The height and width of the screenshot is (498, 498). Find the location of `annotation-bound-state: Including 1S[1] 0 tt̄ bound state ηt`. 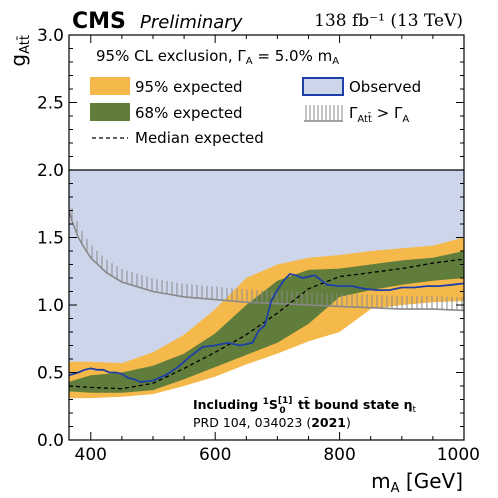

annotation-bound-state: Including 1S[1] 0 tt̄ bound state ηt is located at coordinates (304, 406).